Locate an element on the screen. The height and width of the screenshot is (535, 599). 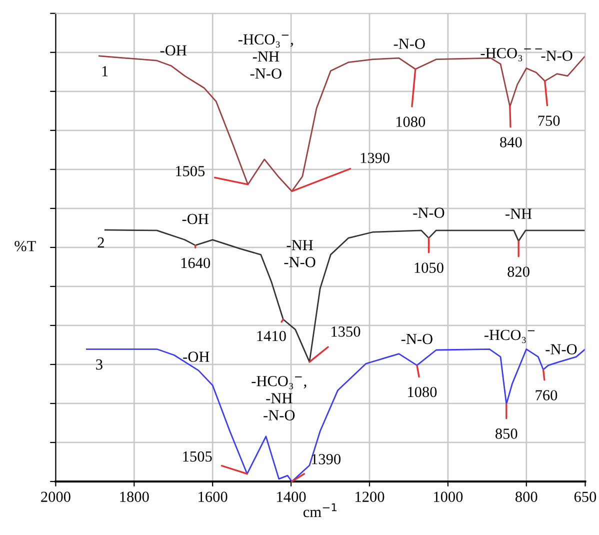
annotation: 1640 is located at coordinates (195, 263).